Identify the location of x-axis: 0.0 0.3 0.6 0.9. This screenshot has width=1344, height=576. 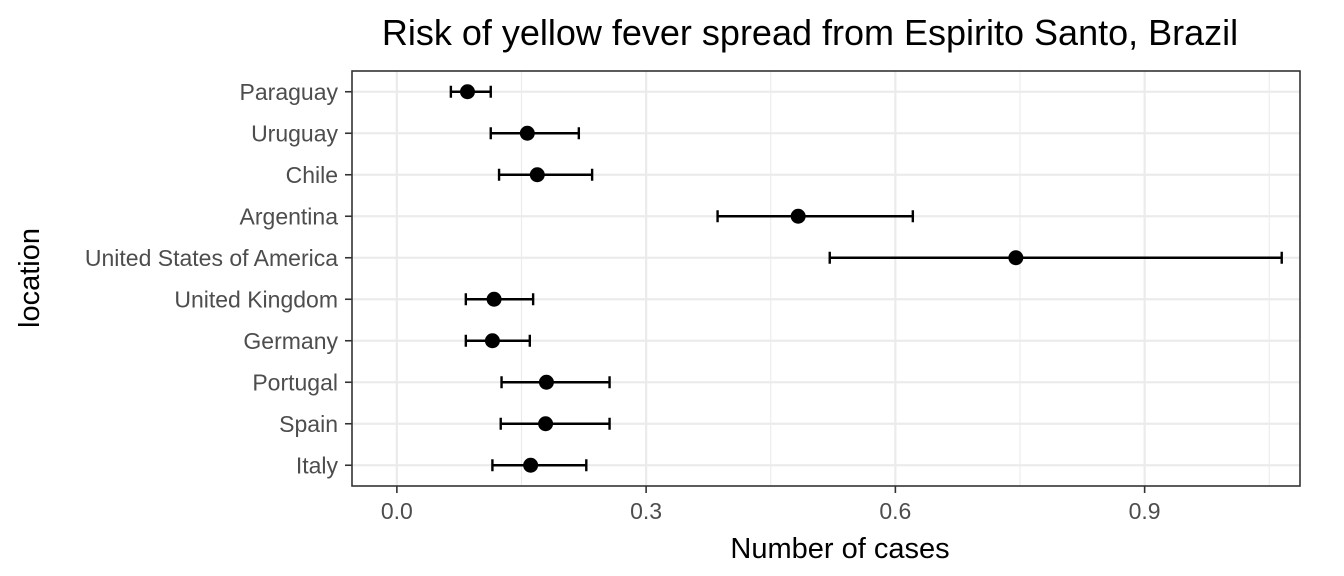
(771, 505).